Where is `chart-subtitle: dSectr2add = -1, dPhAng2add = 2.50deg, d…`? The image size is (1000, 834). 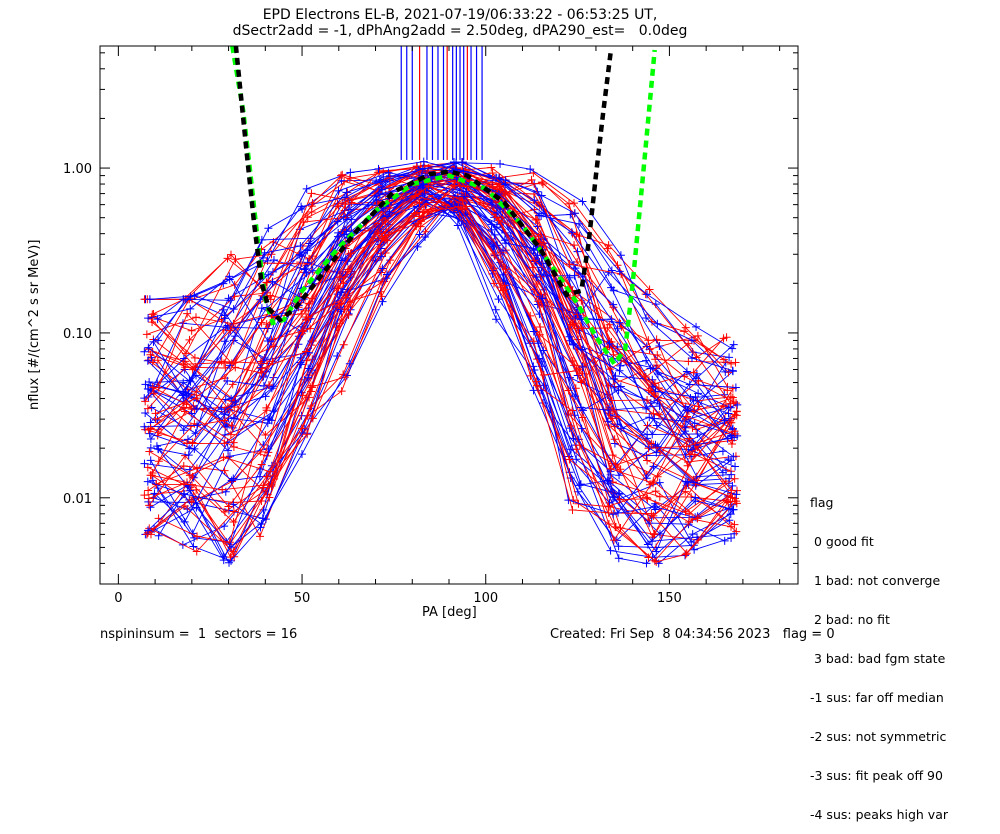
chart-subtitle: dSectr2add = -1, dPhAng2add = 2.50deg, d… is located at coordinates (460, 31).